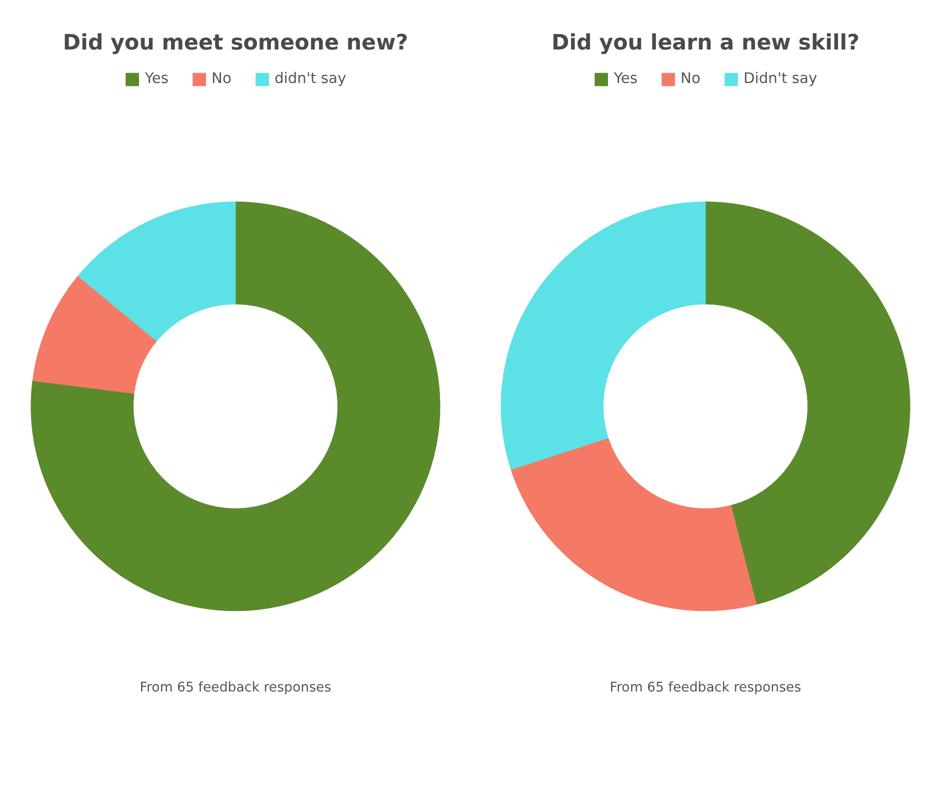 This screenshot has height=788, width=940. Describe the element at coordinates (780, 78) in the screenshot. I see `legend-label: Didn't say` at that location.